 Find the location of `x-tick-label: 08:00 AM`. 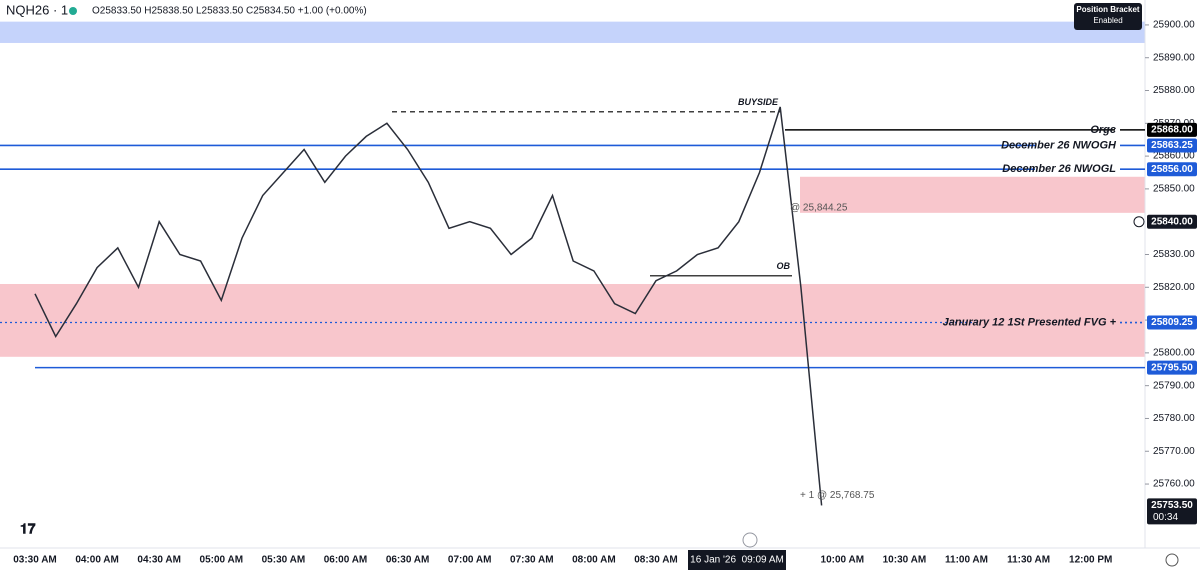

x-tick-label: 08:00 AM is located at coordinates (594, 560).